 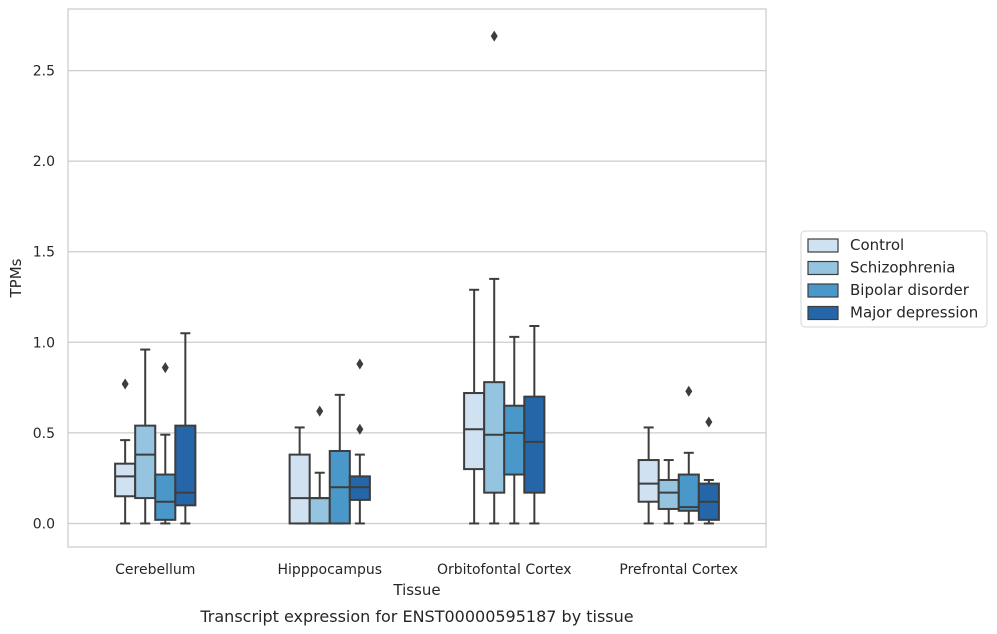 What do you see at coordinates (44, 253) in the screenshot?
I see `y-tick-label: 1.5` at bounding box center [44, 253].